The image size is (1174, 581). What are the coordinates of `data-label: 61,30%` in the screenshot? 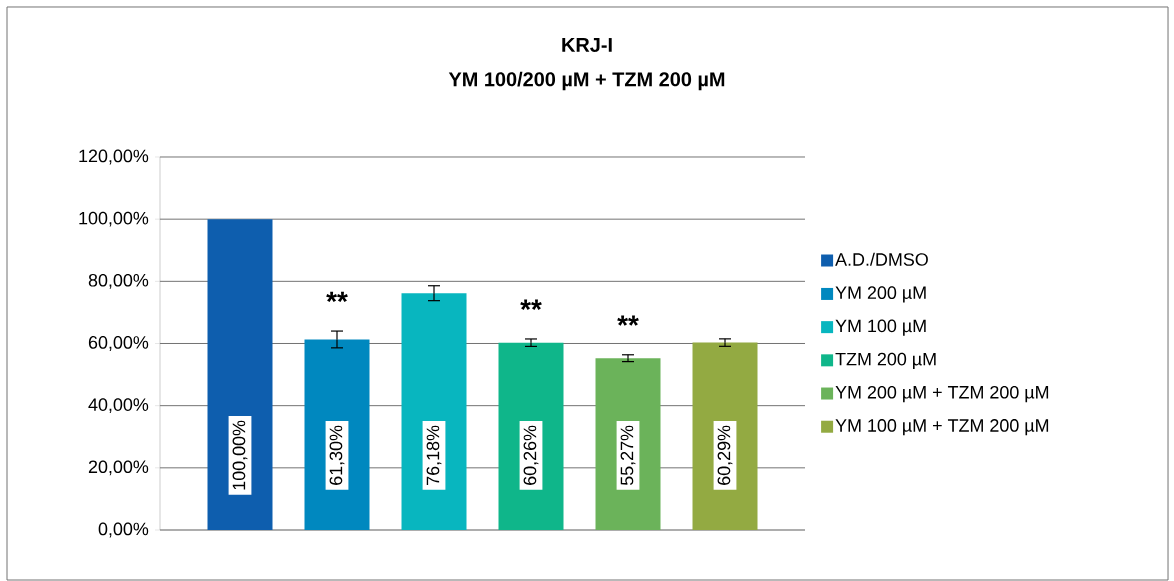 It's located at (337, 455).